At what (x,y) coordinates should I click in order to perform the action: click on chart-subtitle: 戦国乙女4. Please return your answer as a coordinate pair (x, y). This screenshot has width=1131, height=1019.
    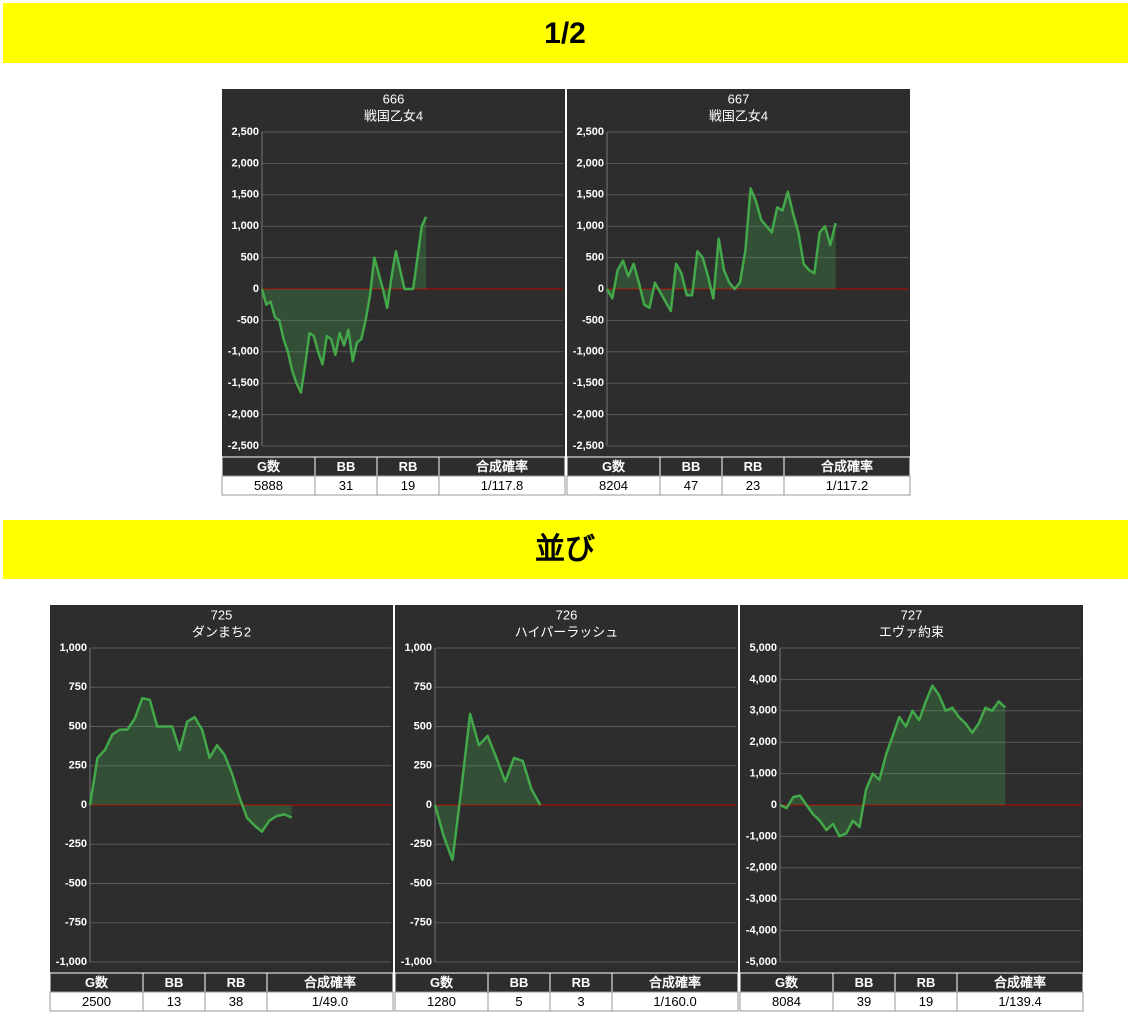
    Looking at the image, I should click on (738, 115).